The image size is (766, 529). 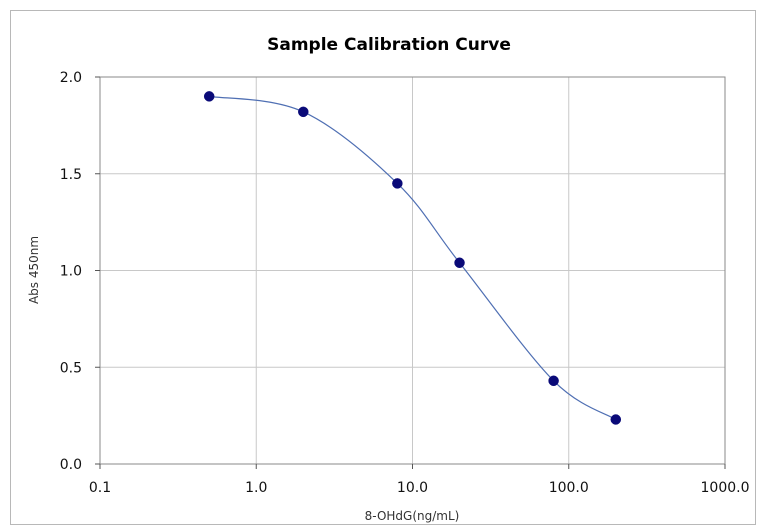 What do you see at coordinates (71, 465) in the screenshot?
I see `y-tick-label: 0.0` at bounding box center [71, 465].